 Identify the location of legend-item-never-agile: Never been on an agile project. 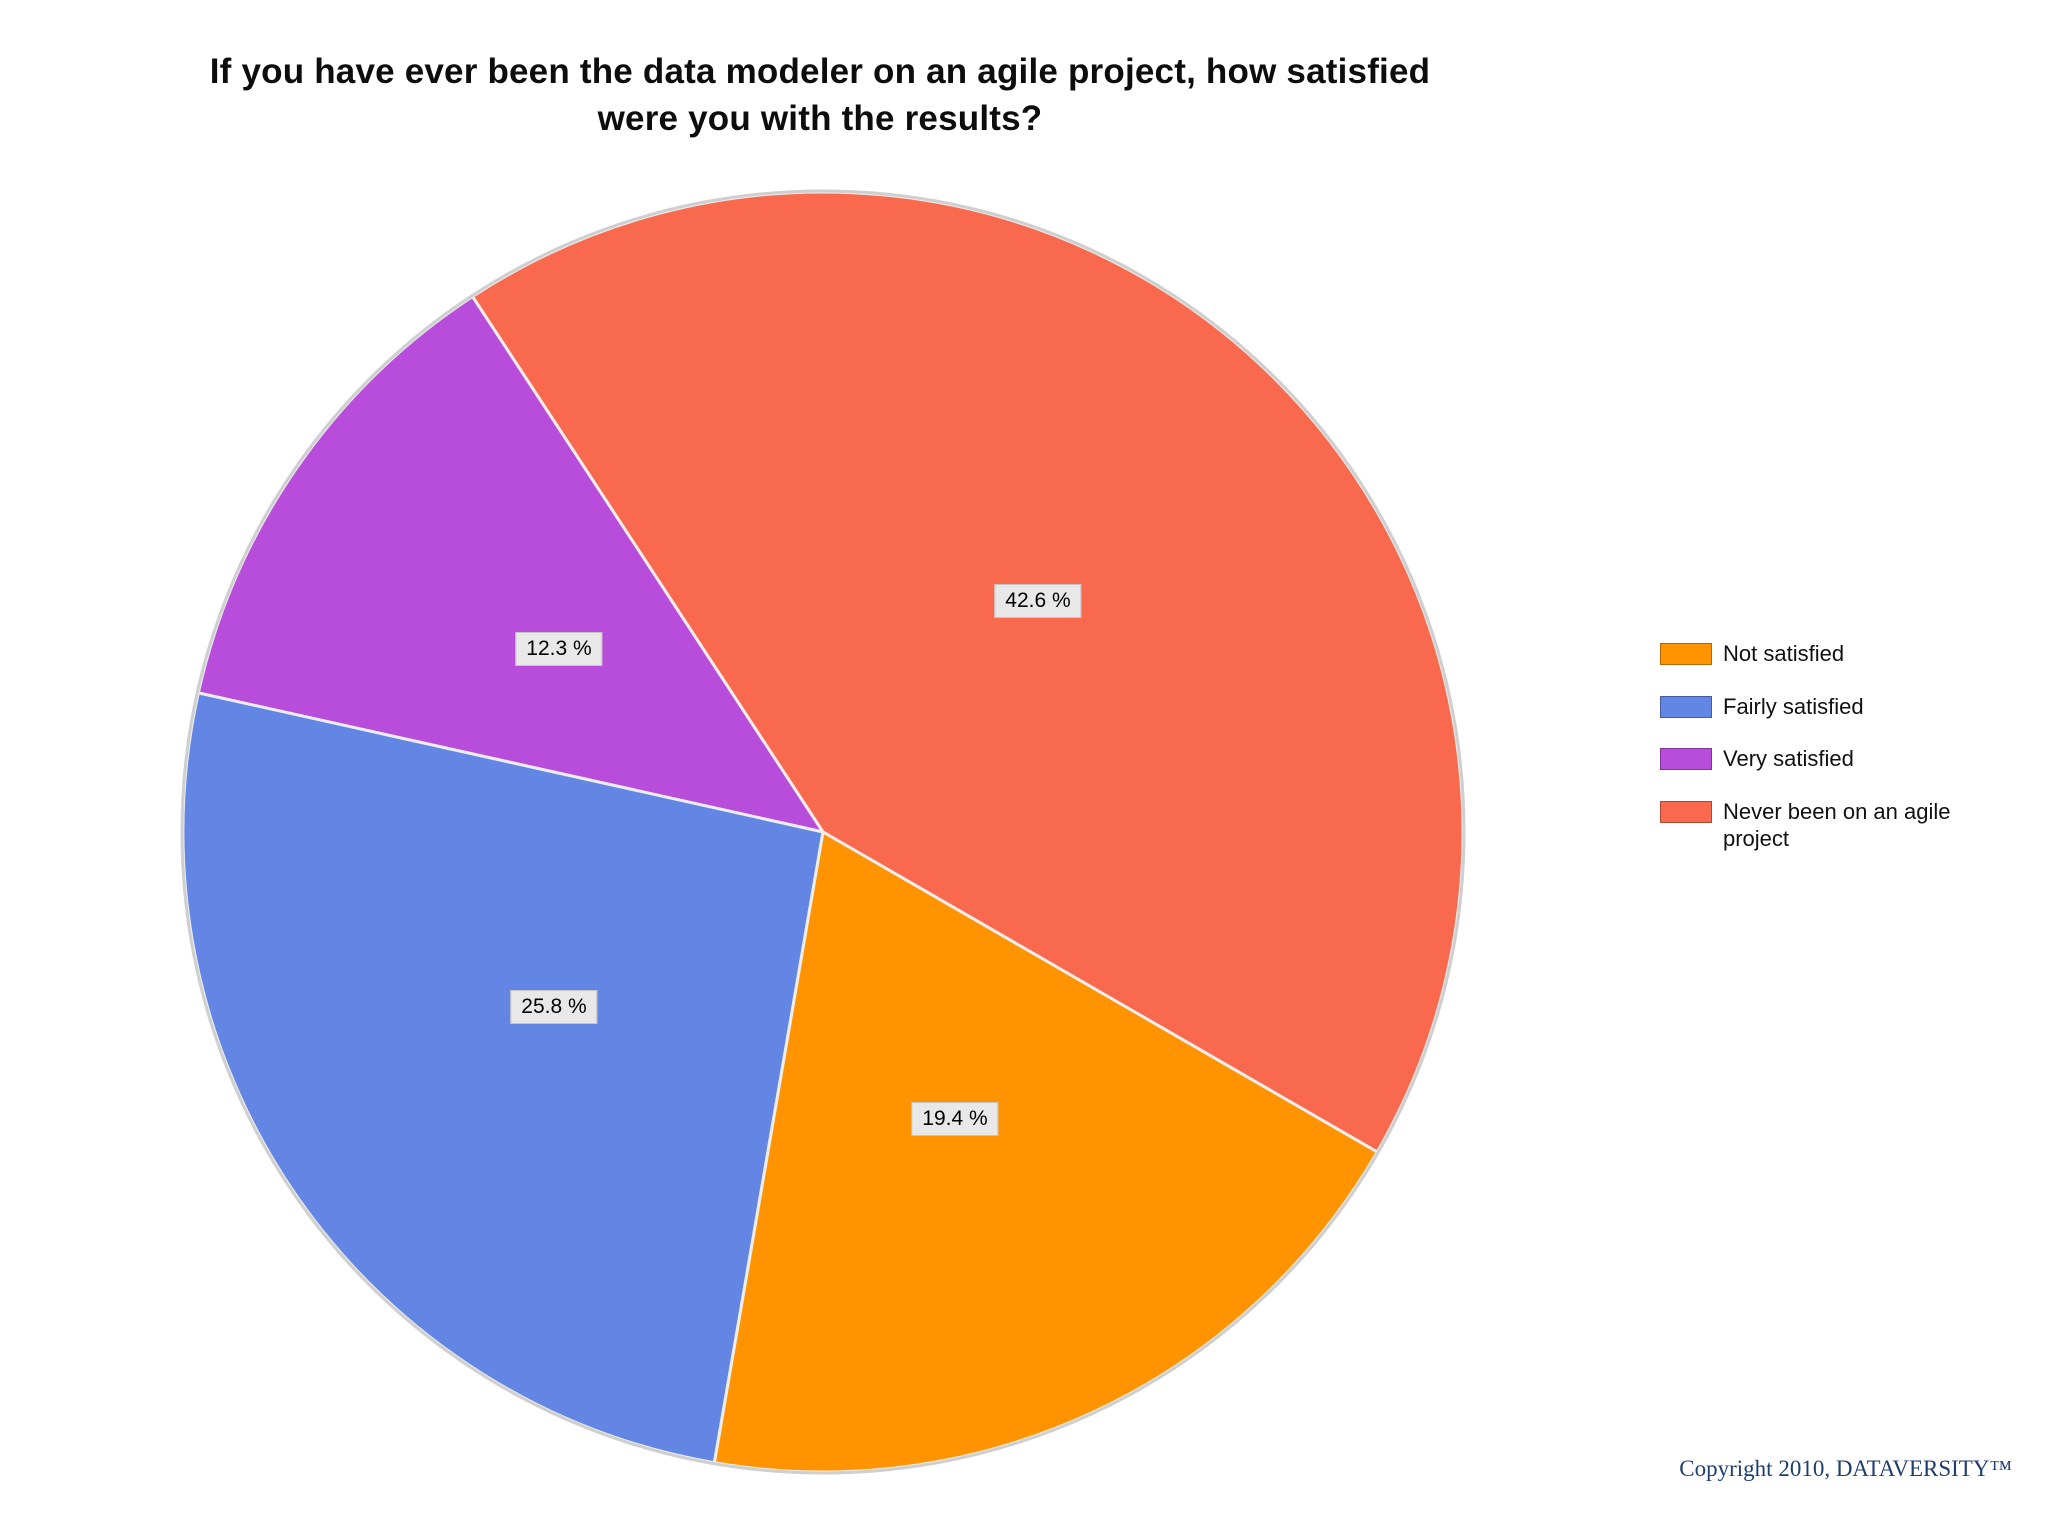
(1809, 825).